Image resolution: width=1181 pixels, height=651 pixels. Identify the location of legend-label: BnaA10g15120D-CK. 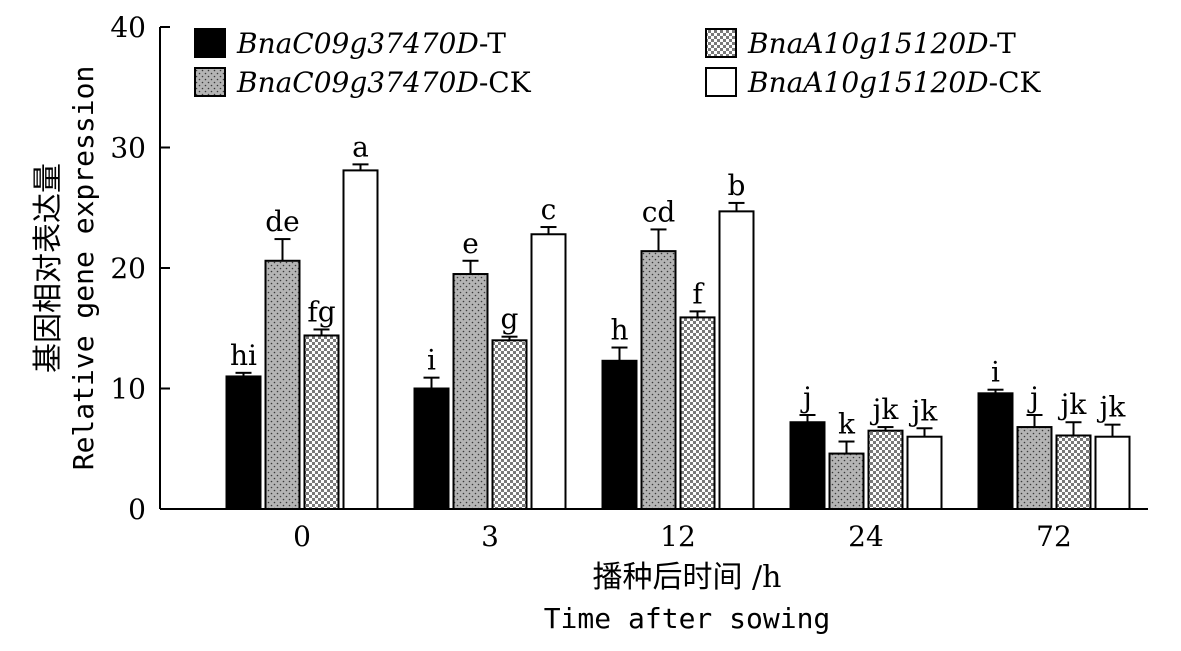
(894, 82).